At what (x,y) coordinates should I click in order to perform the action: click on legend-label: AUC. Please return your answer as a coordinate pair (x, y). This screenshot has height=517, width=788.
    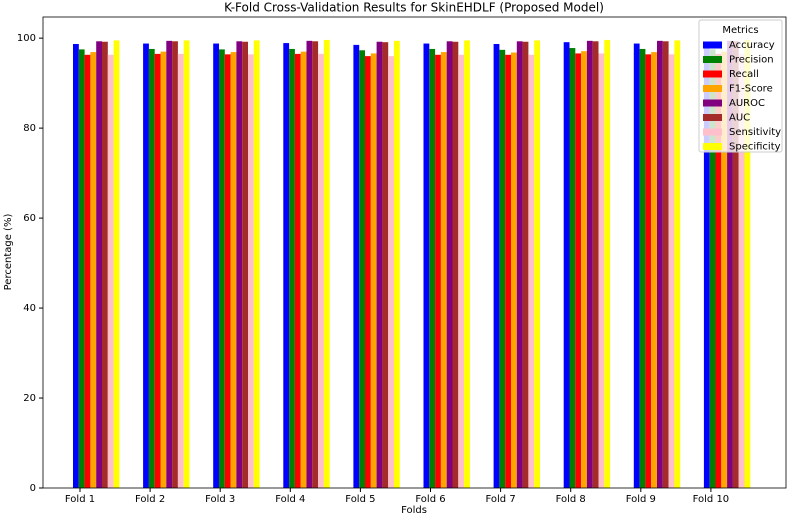
    Looking at the image, I should click on (739, 118).